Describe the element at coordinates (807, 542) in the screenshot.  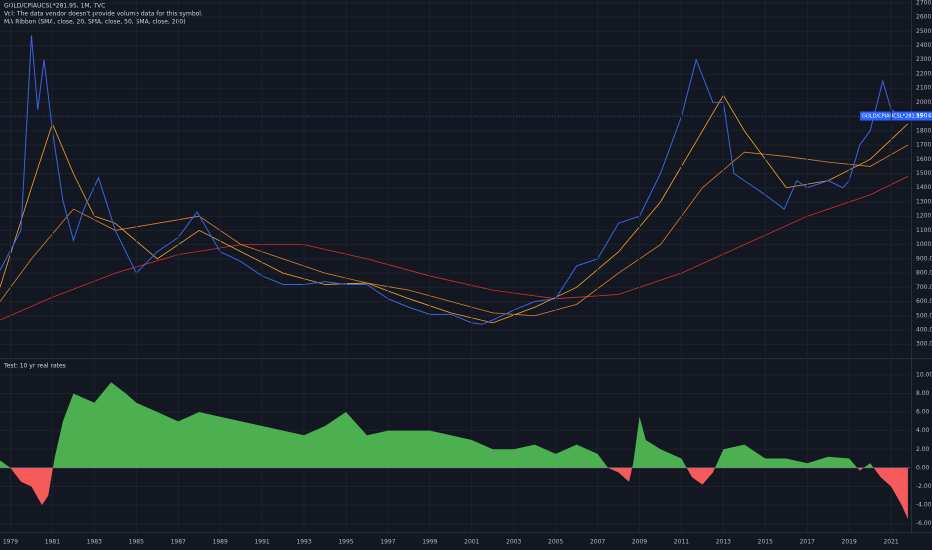
I see `x-tick-label: 2017` at that location.